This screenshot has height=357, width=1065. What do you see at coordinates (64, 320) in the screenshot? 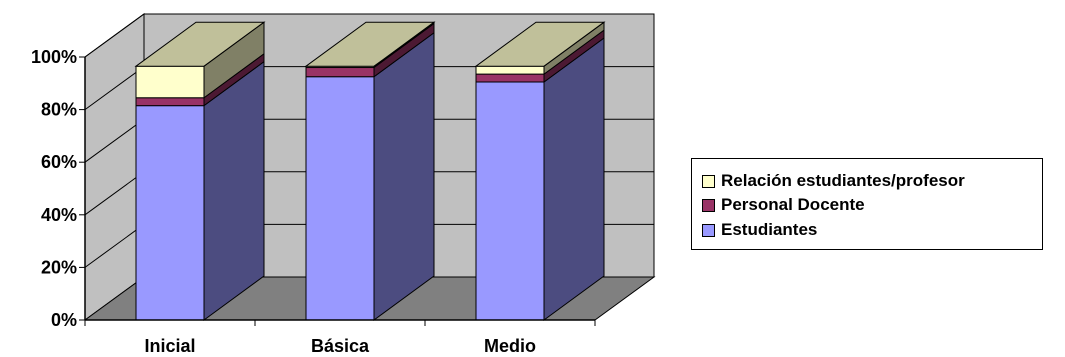
I see `y-tick-label: 0%` at bounding box center [64, 320].